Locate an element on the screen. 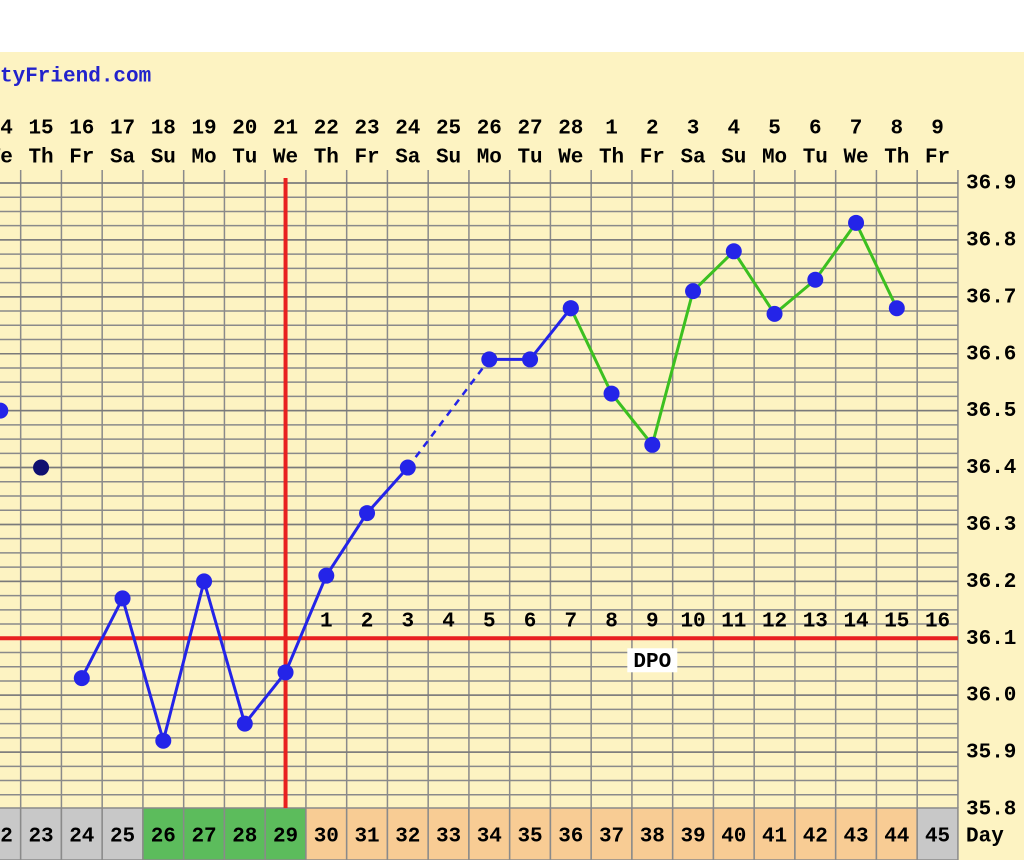 The image size is (1024, 860). x-tick-label: 29 is located at coordinates (285, 837).